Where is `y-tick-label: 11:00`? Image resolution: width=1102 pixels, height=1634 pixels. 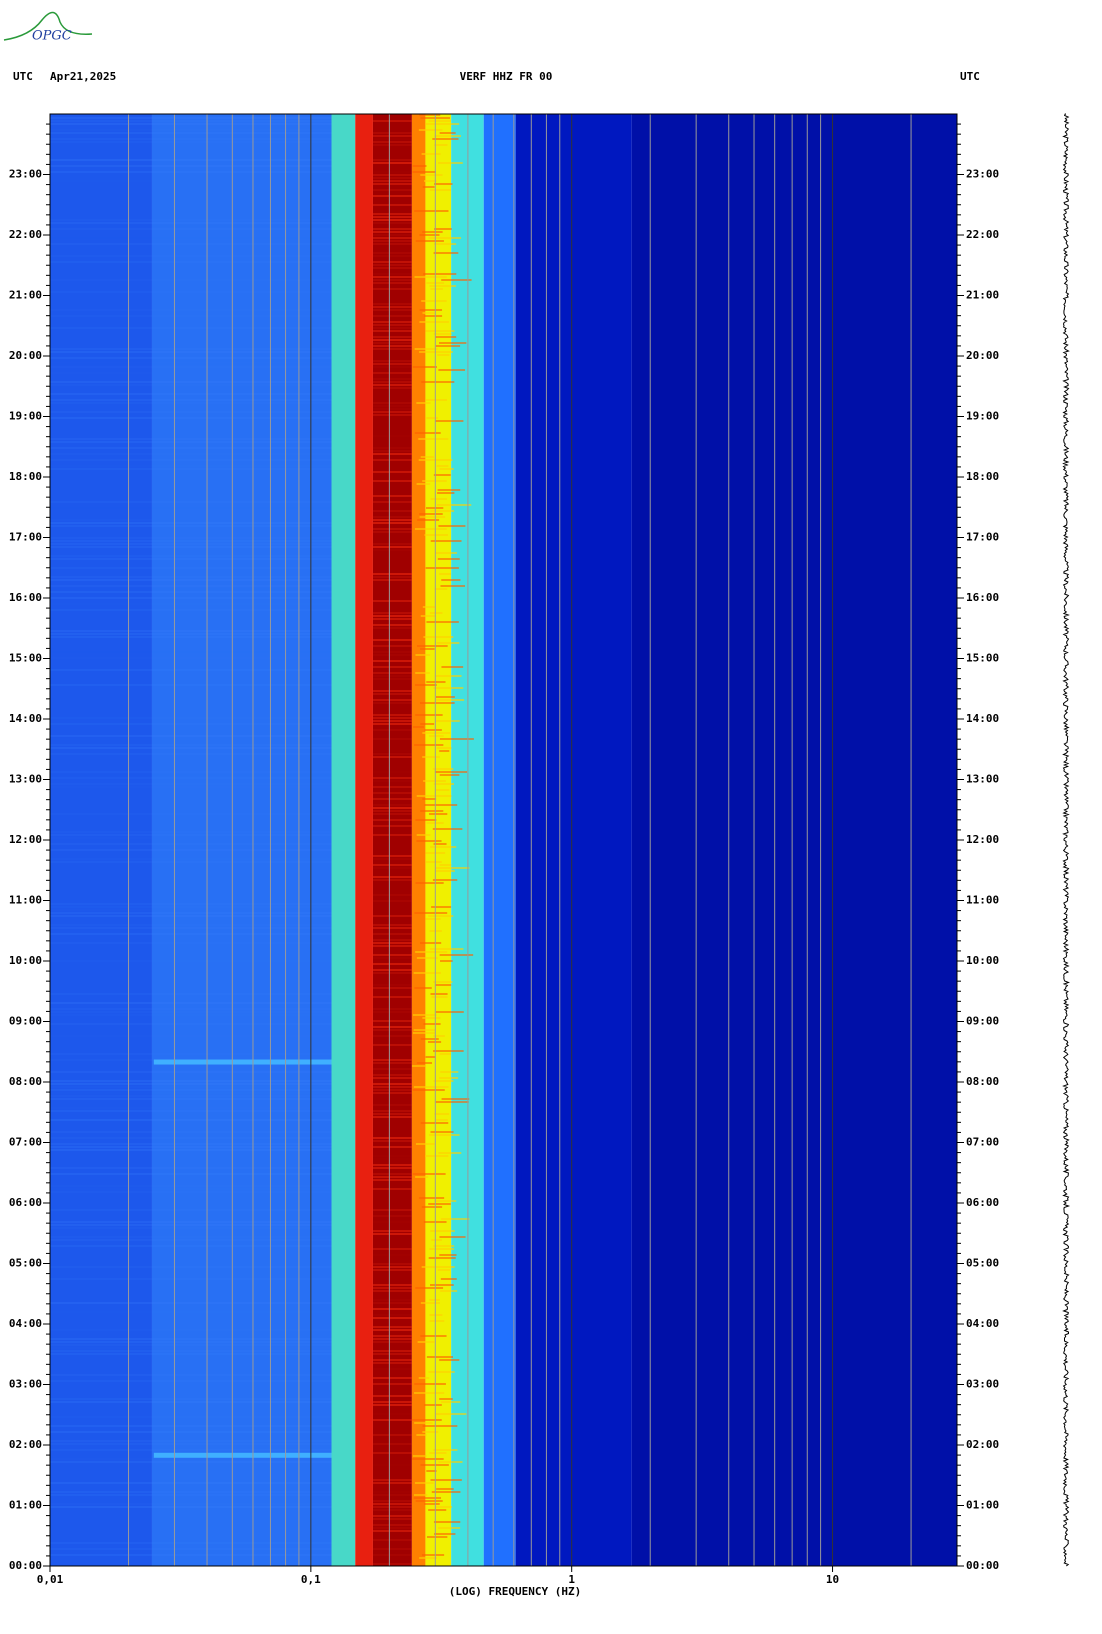
y-tick-label: 11:00 is located at coordinates (25, 900).